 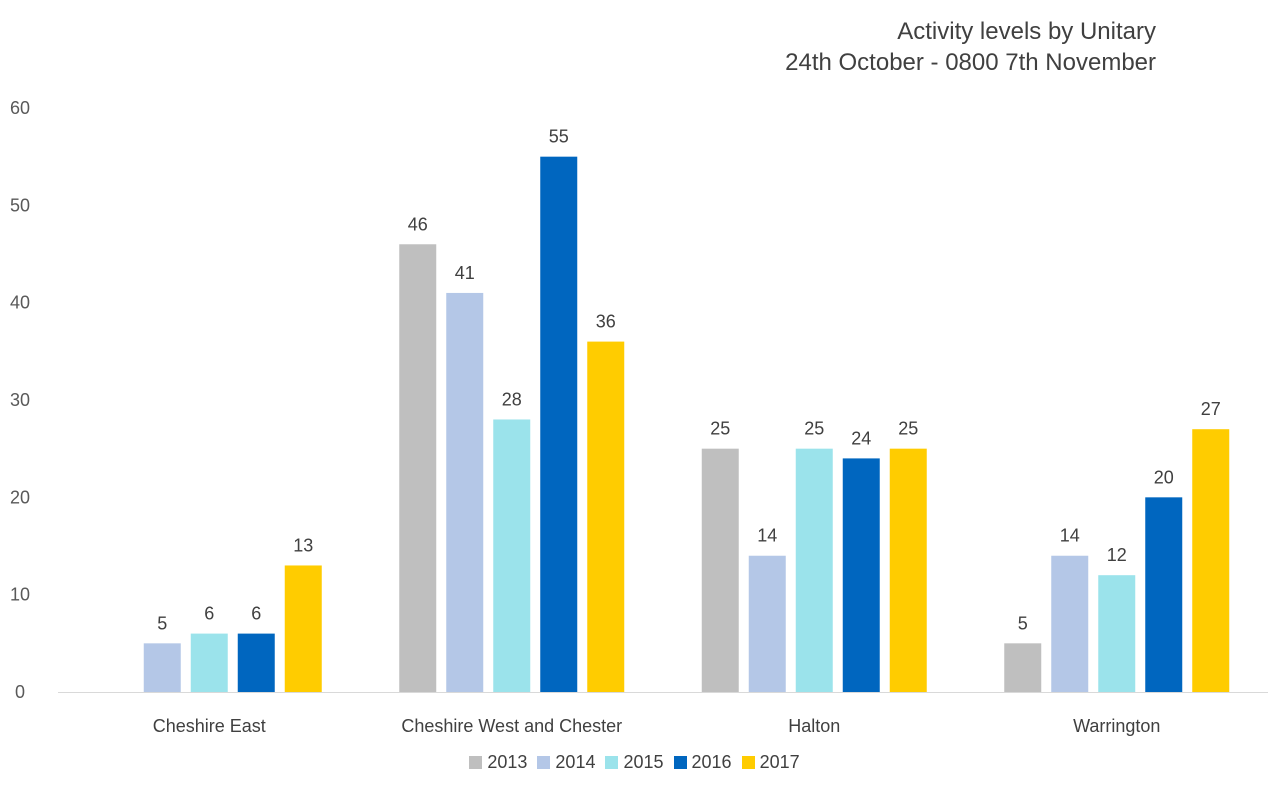 What do you see at coordinates (861, 438) in the screenshot?
I see `data-label: 24` at bounding box center [861, 438].